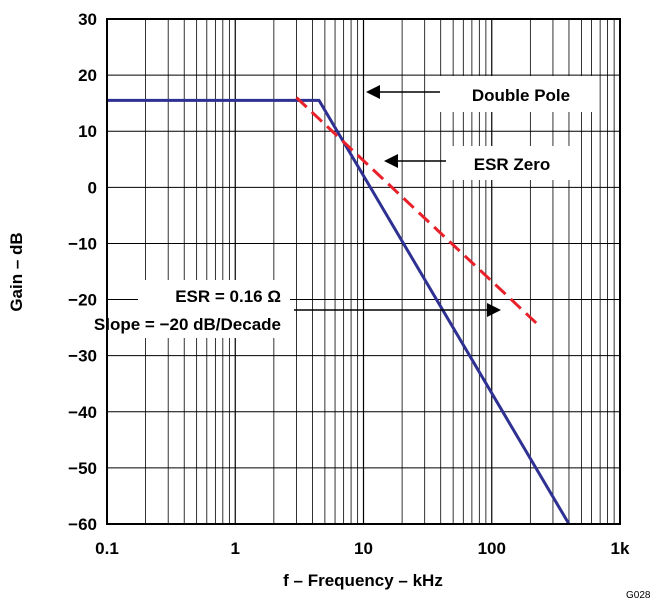 The image size is (658, 601). I want to click on esr-zero-label-box, so click(510, 163).